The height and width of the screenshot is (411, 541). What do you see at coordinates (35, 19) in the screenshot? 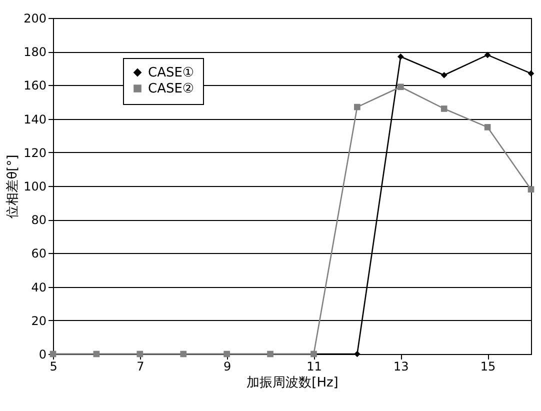
I see `y-tick-label: 200` at bounding box center [35, 19].